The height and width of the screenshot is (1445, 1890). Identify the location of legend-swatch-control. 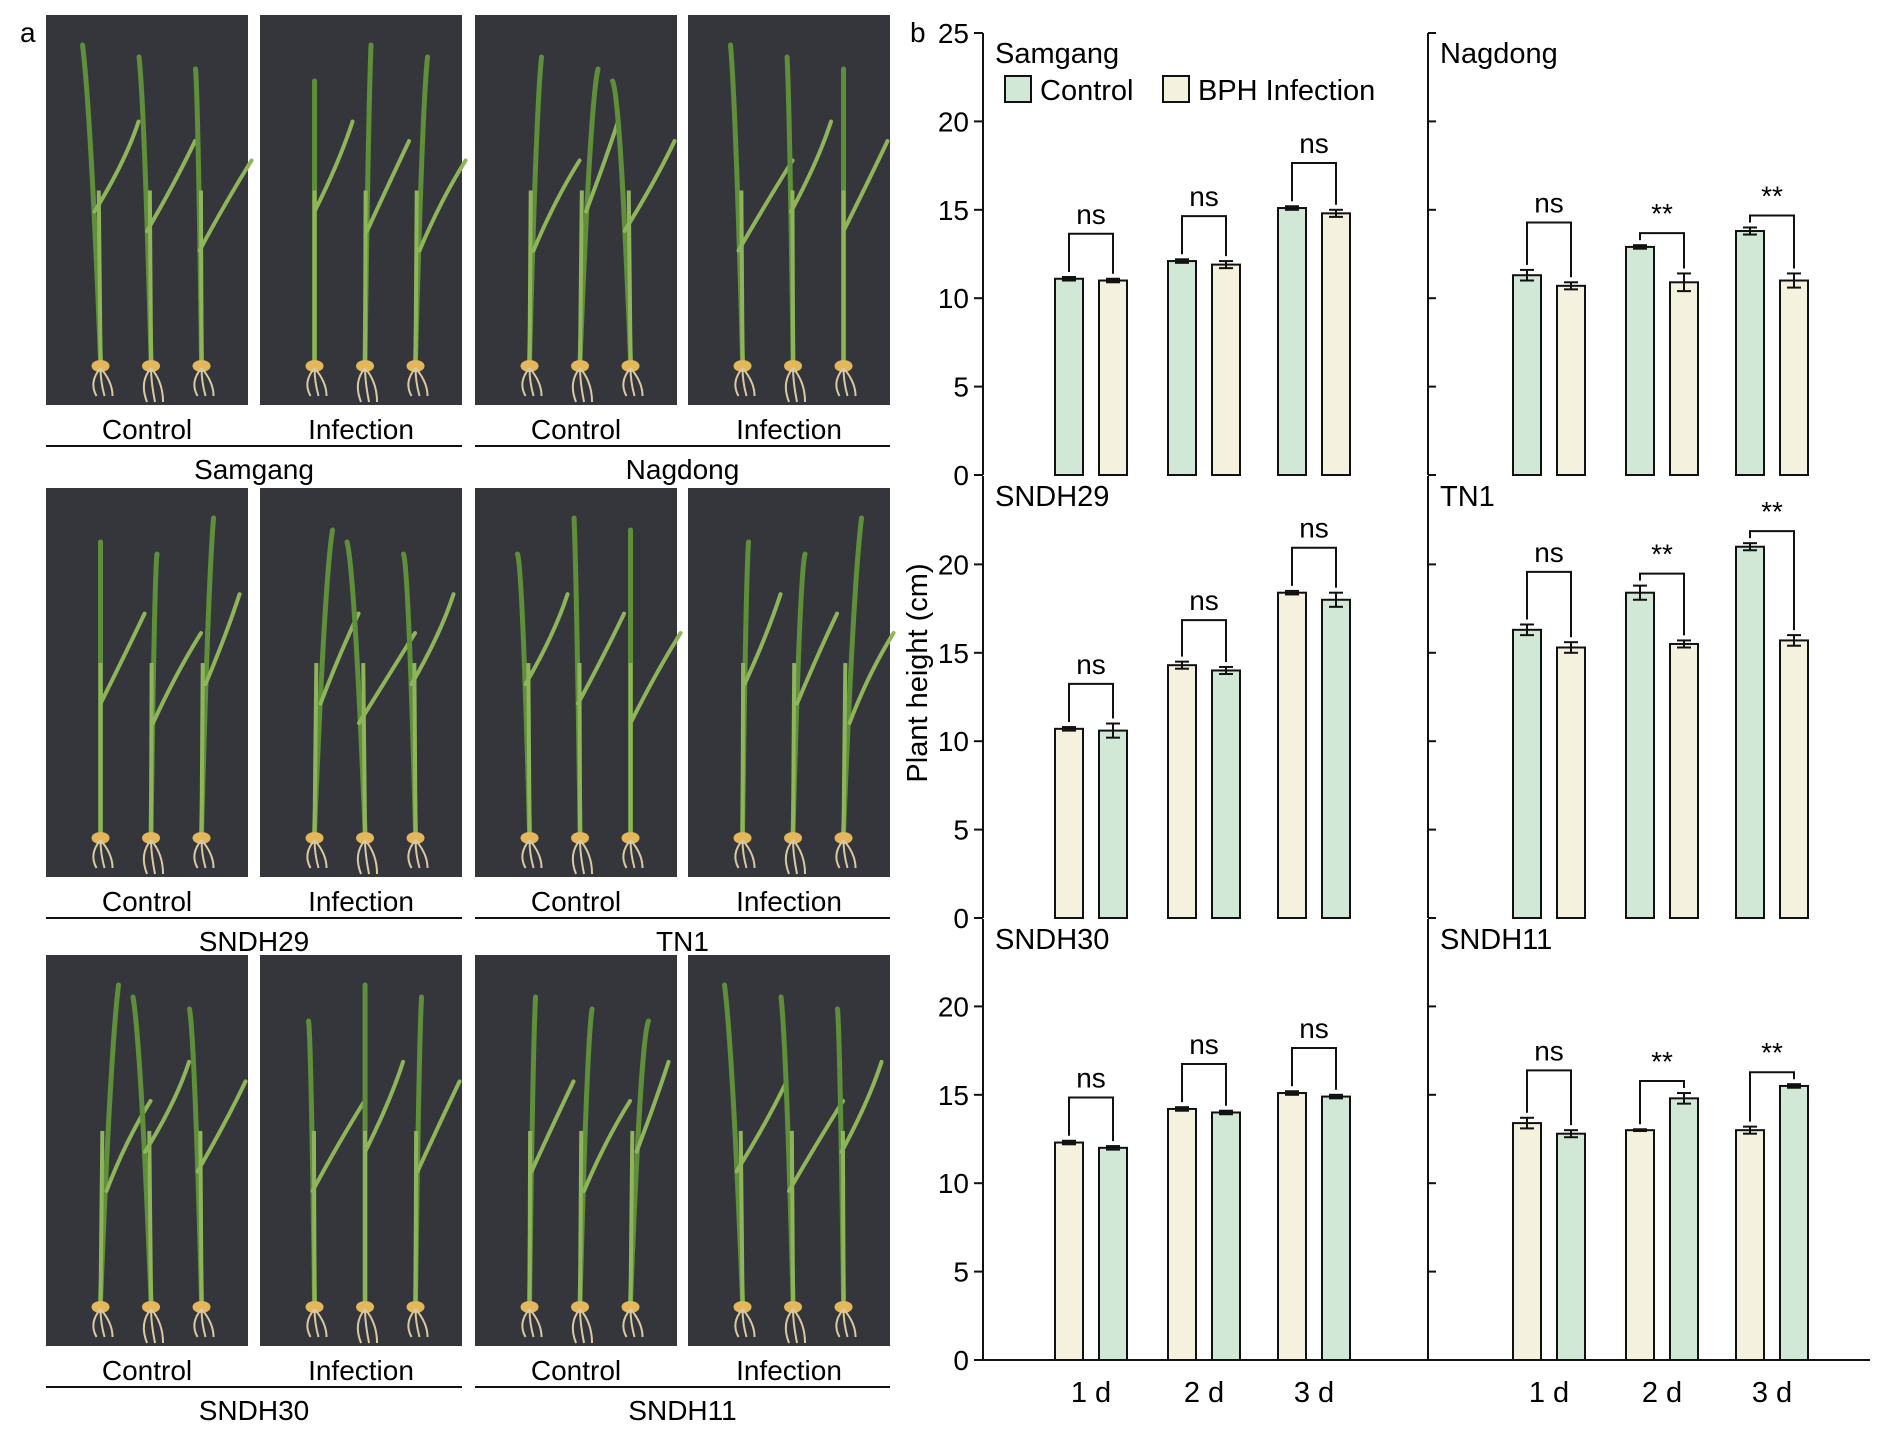
(1018, 89).